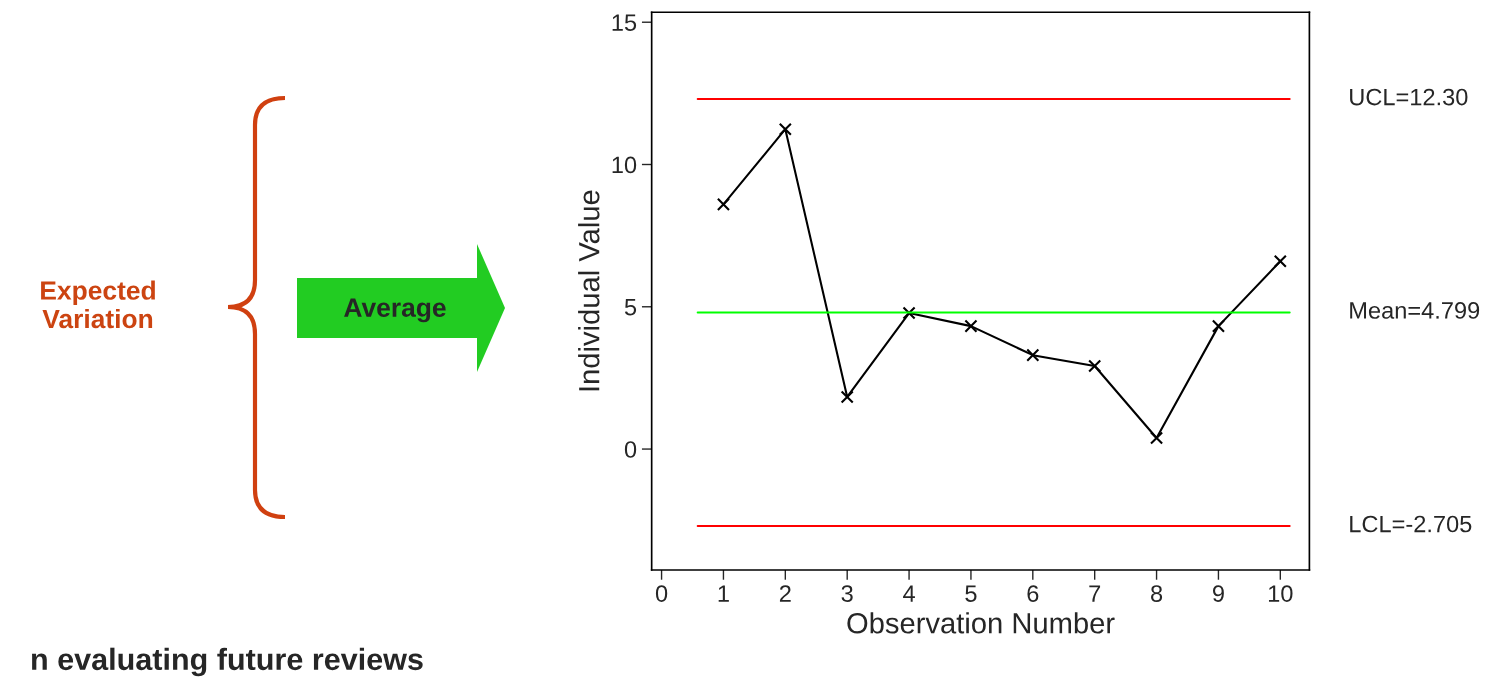 The image size is (1512, 681). I want to click on y-tick-label: 10, so click(624, 165).